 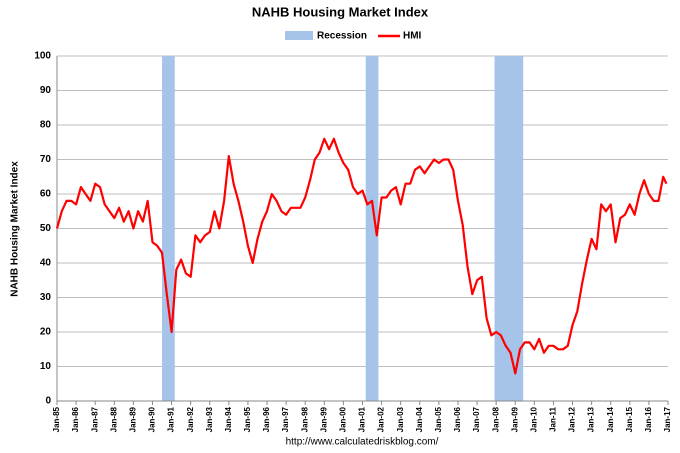 I want to click on x-tick-label: Jan-91, so click(x=171, y=419).